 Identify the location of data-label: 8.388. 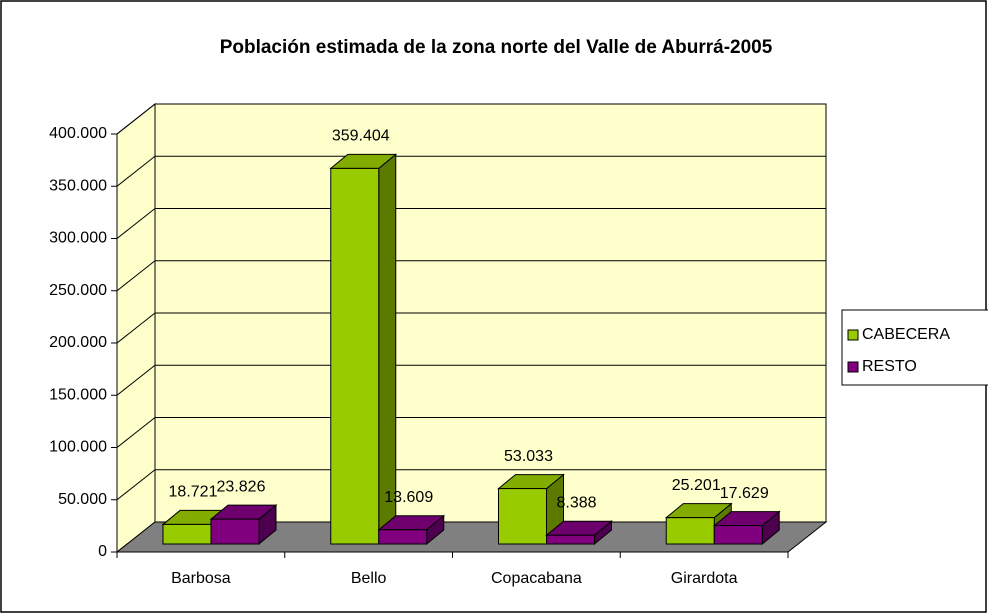
(576, 502).